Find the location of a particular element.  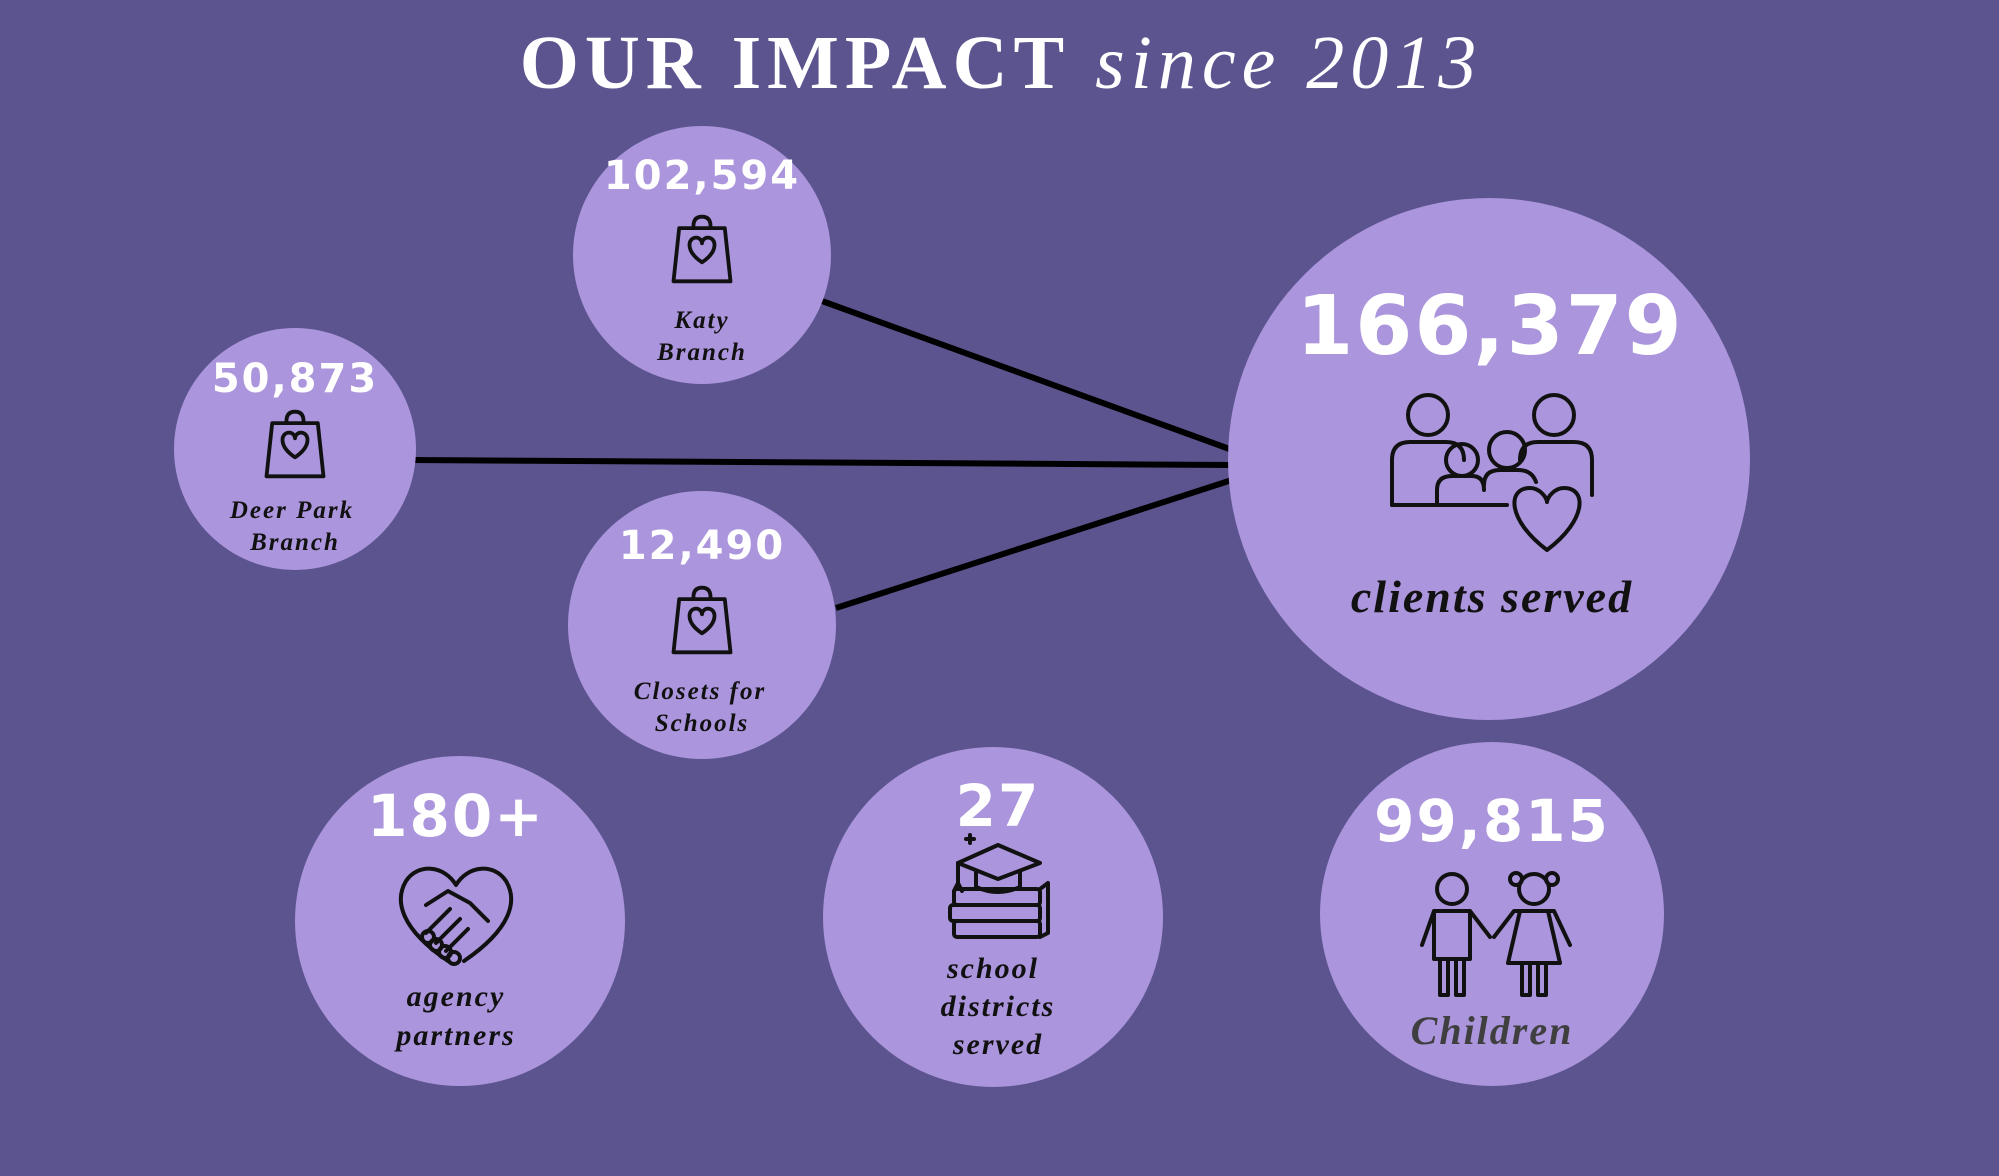

stat-value: 166,379 is located at coordinates (1489, 326).